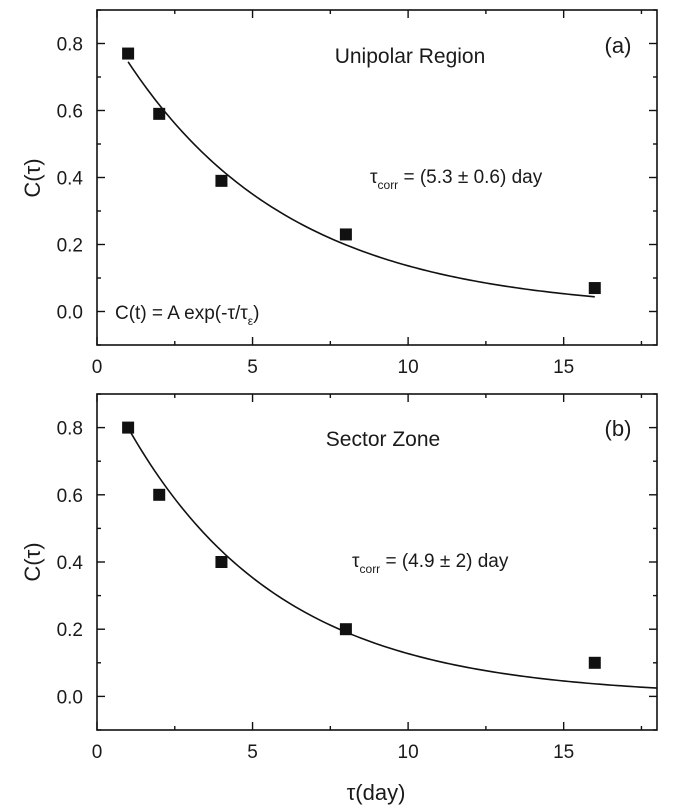 The width and height of the screenshot is (675, 810). What do you see at coordinates (376, 792) in the screenshot?
I see `x-axis-label: τ(day)` at bounding box center [376, 792].